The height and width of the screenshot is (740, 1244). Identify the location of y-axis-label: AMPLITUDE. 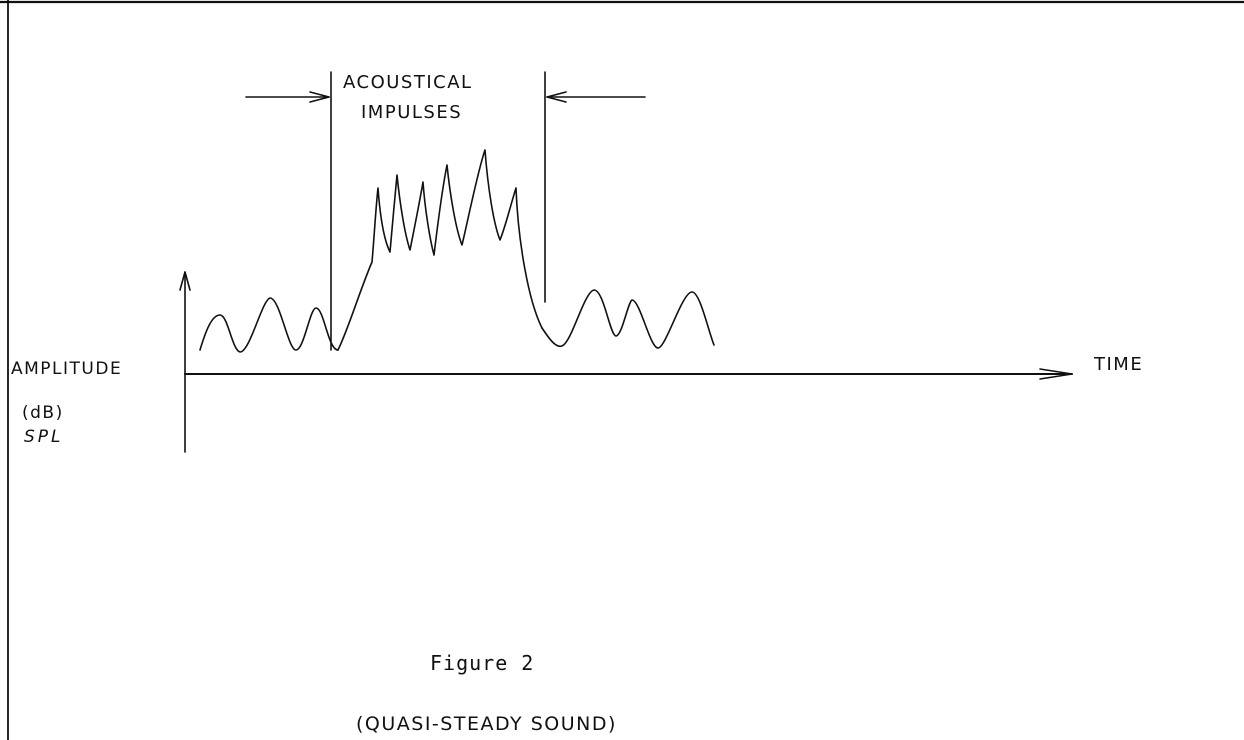
(66, 369).